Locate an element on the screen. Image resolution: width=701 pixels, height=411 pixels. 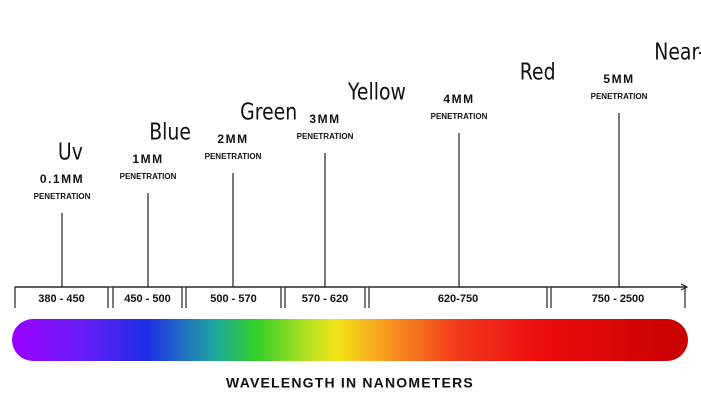
penetration-depth: 1MM is located at coordinates (147, 159).